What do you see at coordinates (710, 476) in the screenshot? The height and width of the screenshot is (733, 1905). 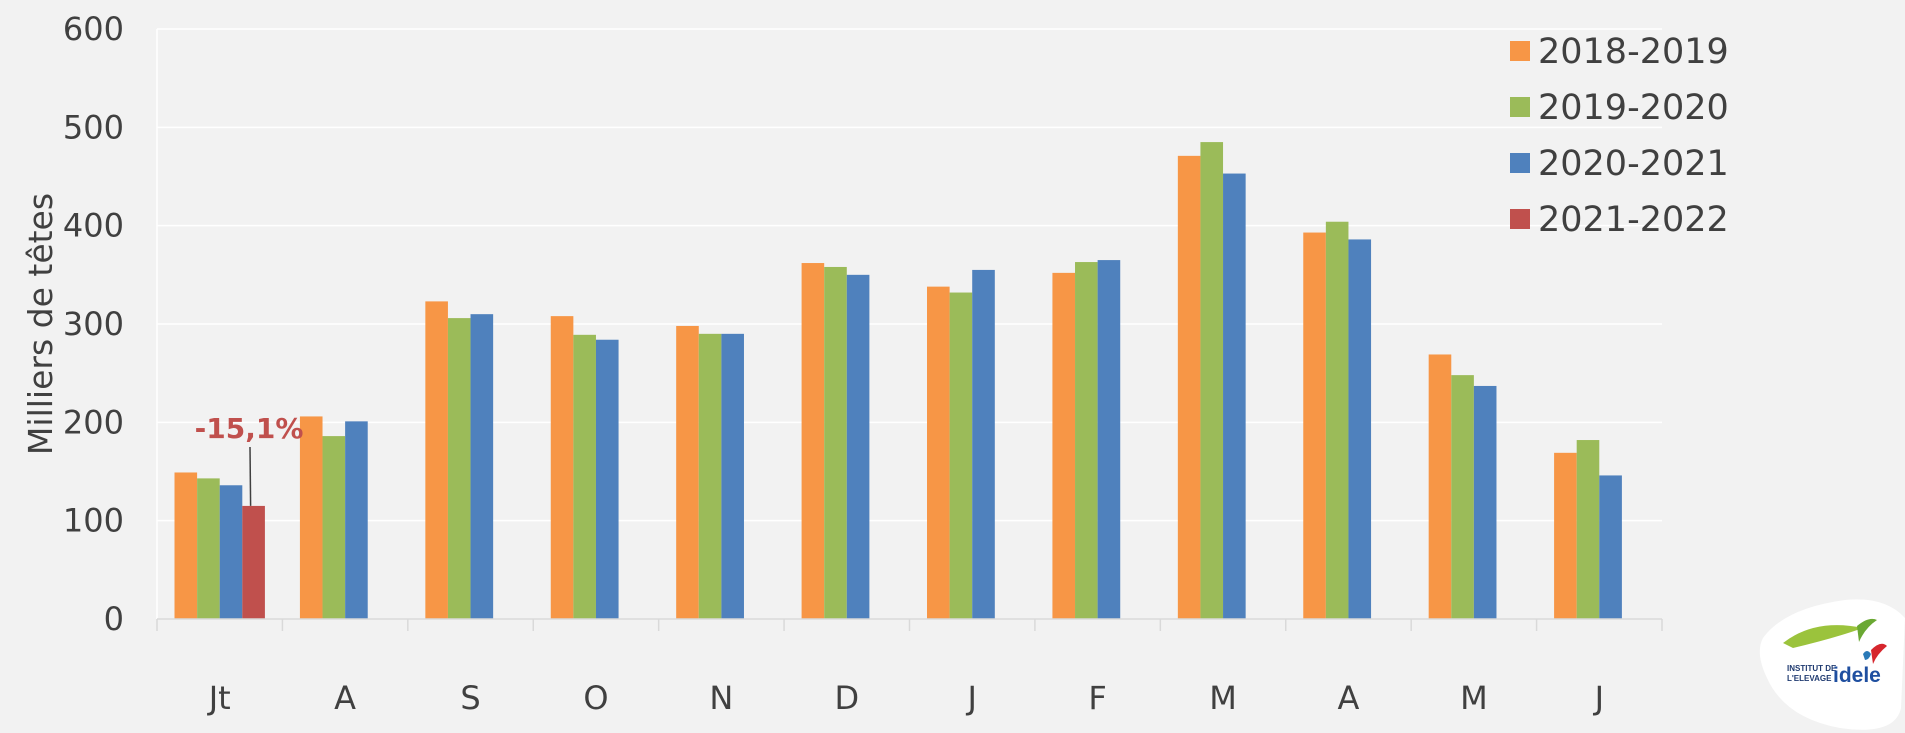 I see `bar-2019-2020-N` at bounding box center [710, 476].